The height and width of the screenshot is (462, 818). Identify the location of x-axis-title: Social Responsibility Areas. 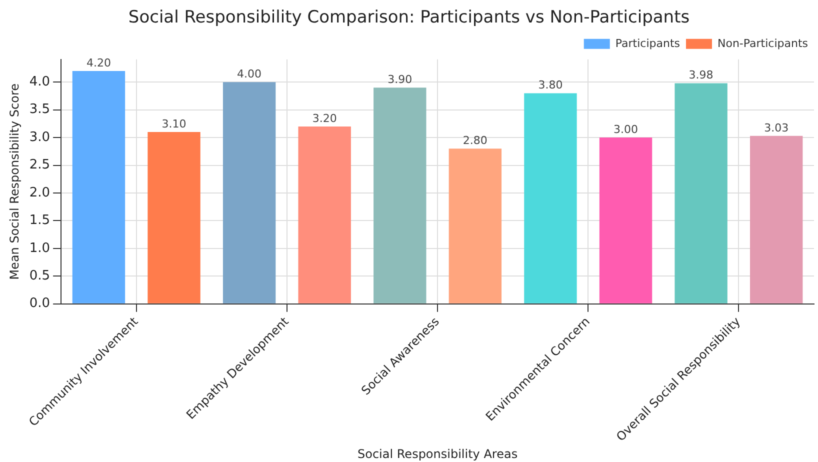
(437, 453).